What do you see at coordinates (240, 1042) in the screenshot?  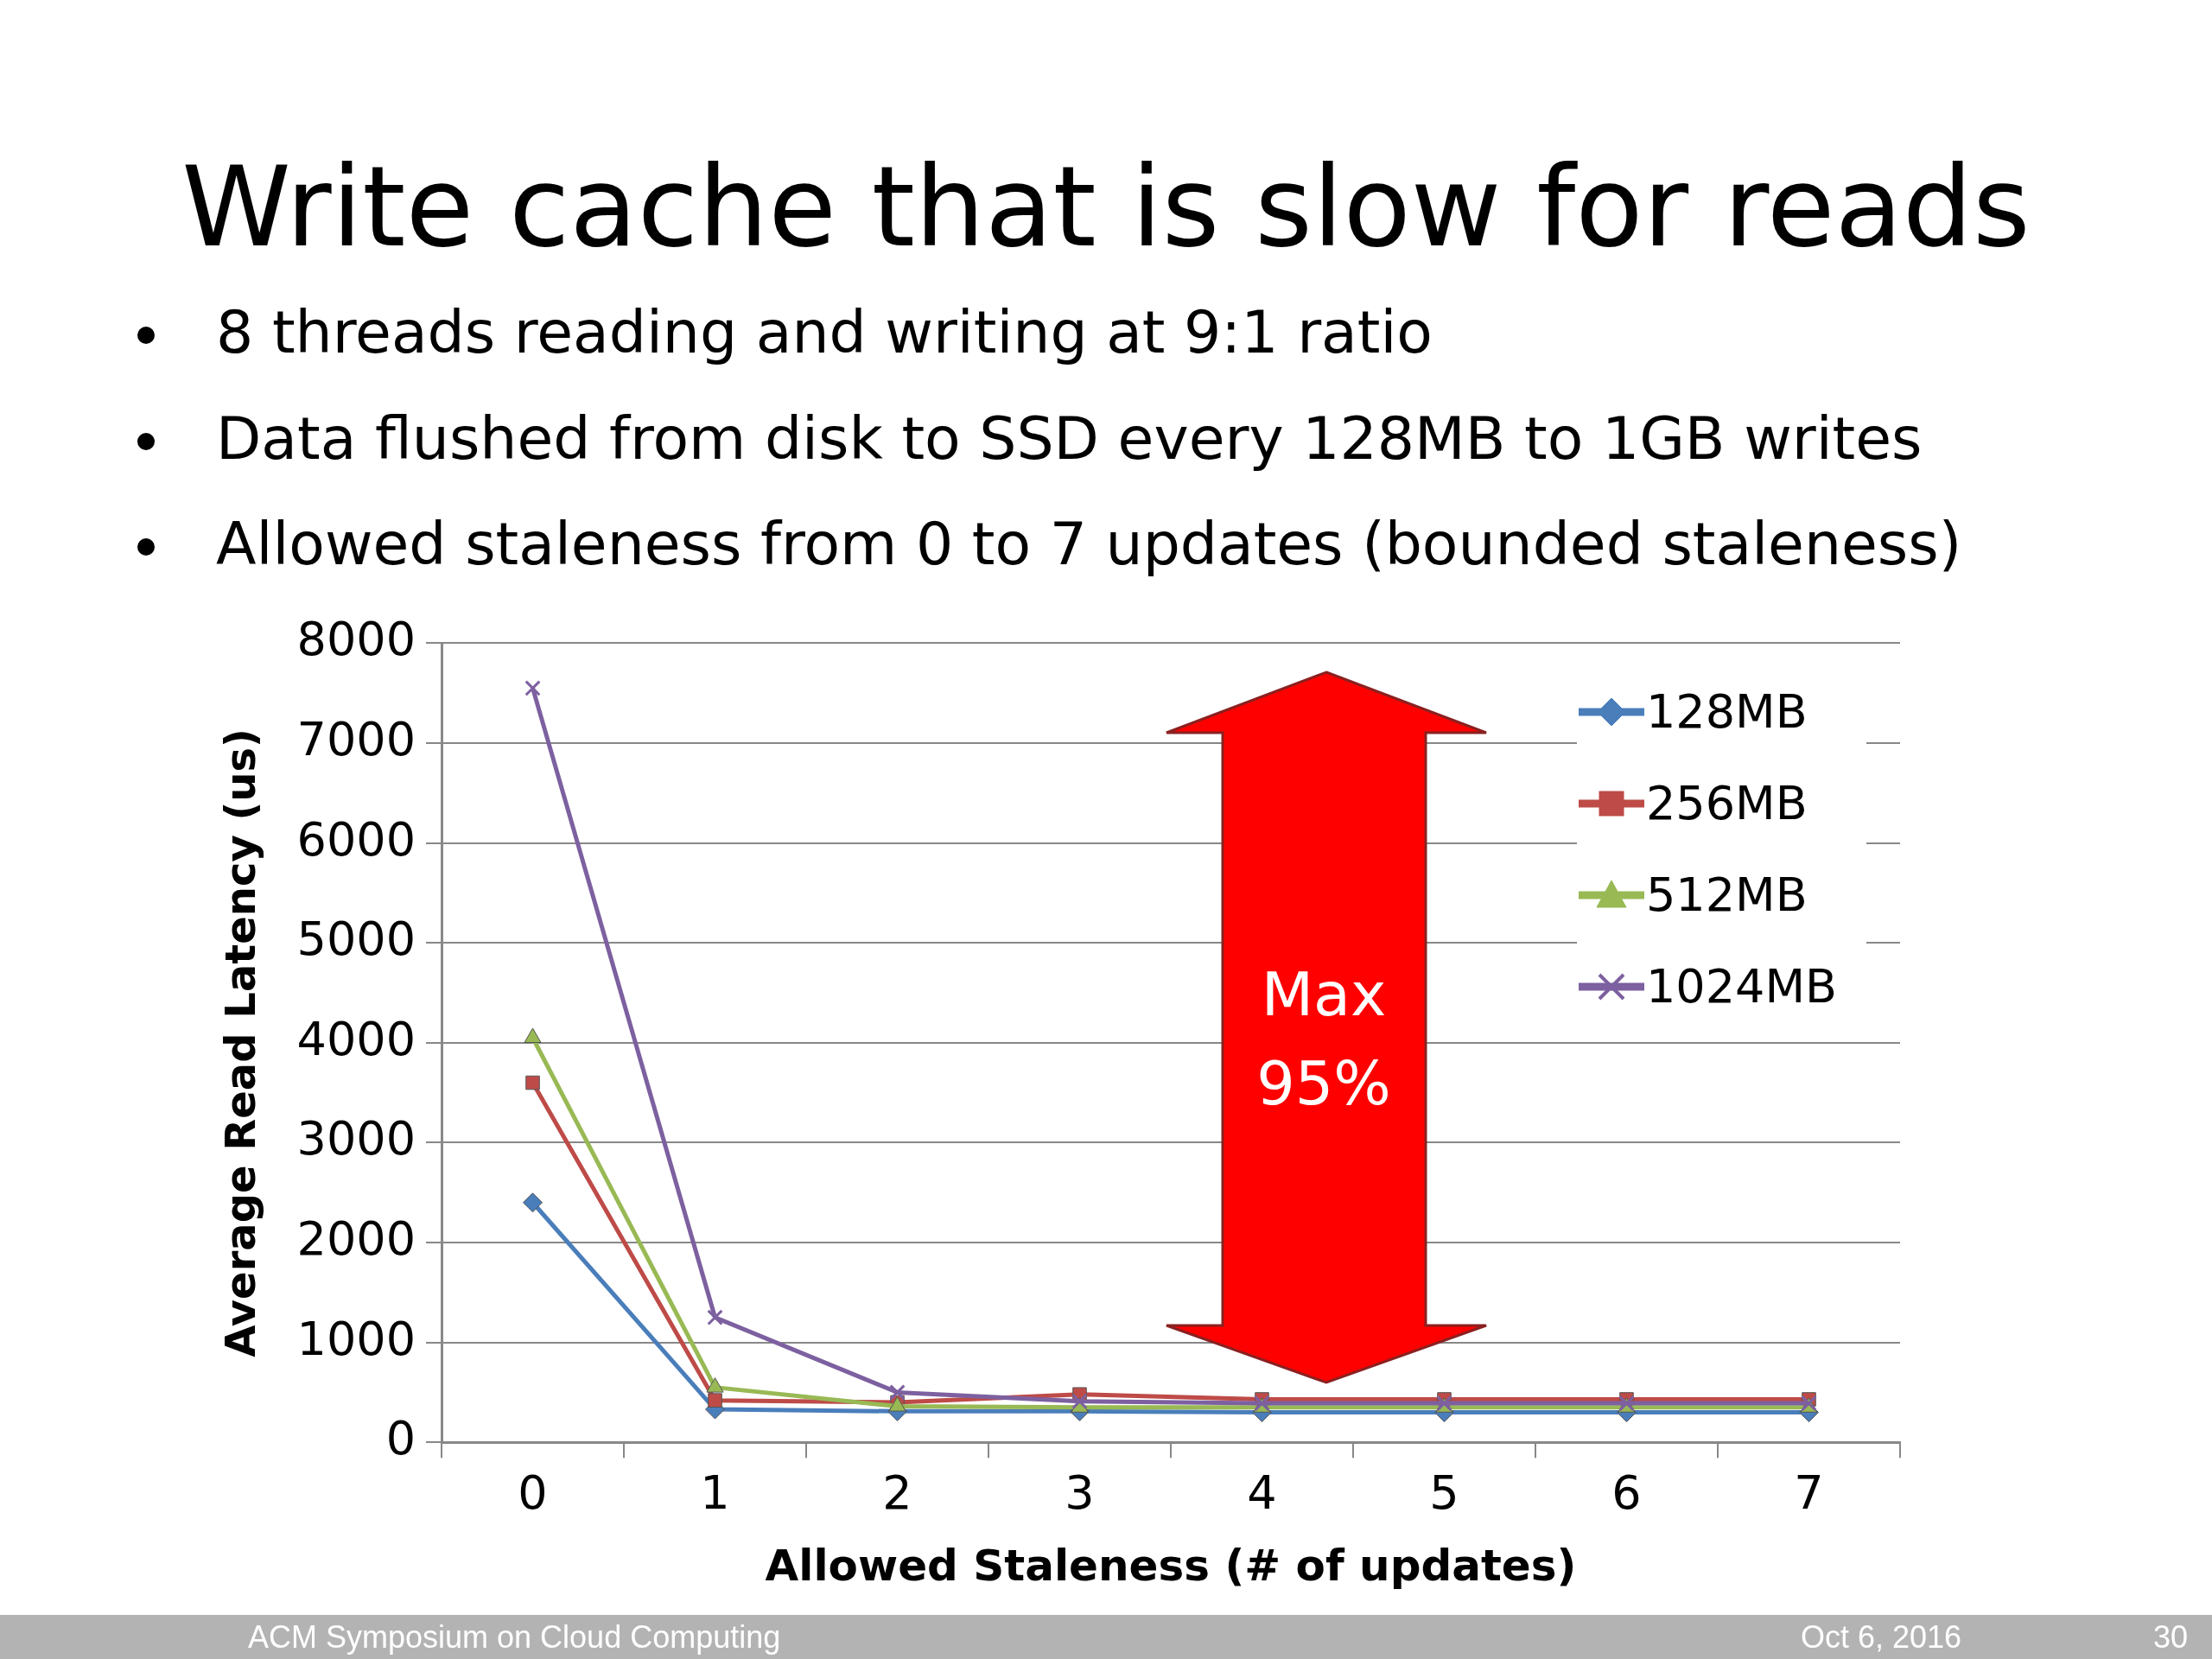 I see `y-axis-title: Average Read Latency (us)` at bounding box center [240, 1042].